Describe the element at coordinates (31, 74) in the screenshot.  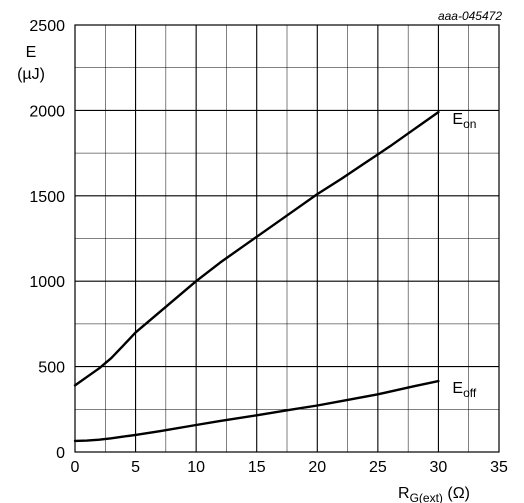
I see `y-axis-unit: (µJ)` at that location.